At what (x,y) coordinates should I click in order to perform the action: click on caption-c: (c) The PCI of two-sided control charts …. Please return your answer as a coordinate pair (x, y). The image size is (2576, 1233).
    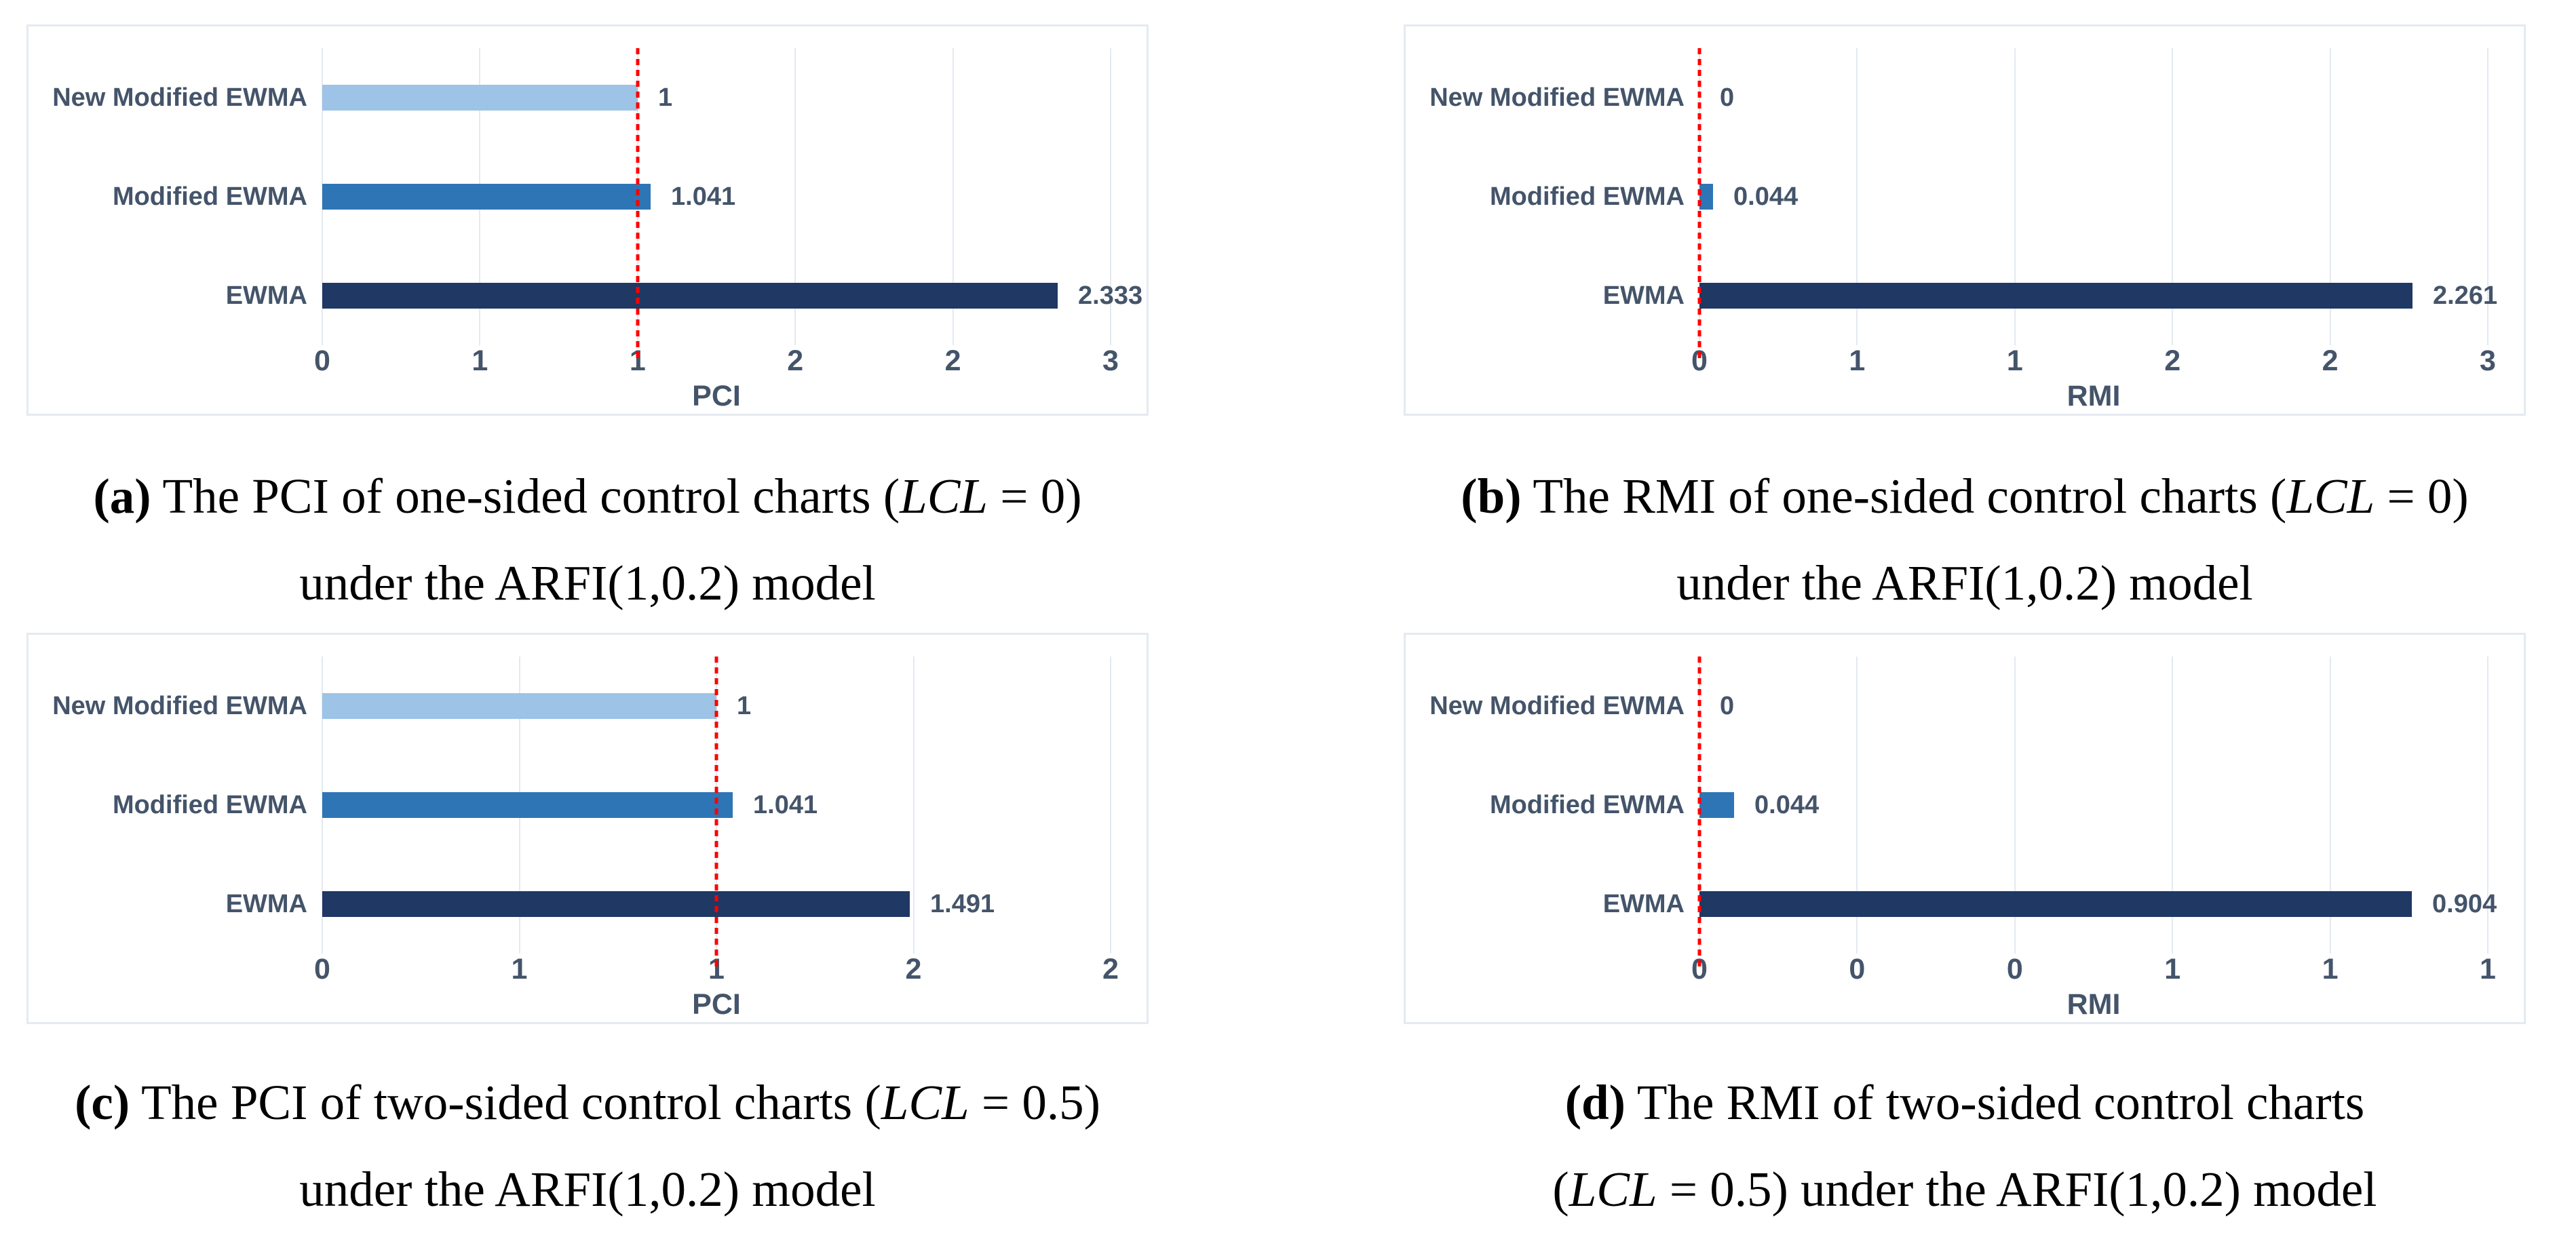
    Looking at the image, I should click on (594, 1146).